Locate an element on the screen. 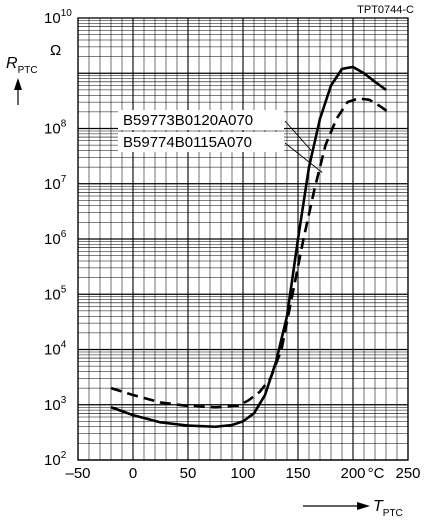 This screenshot has height=523, width=430. y-tick-label: 10² is located at coordinates (55, 459).